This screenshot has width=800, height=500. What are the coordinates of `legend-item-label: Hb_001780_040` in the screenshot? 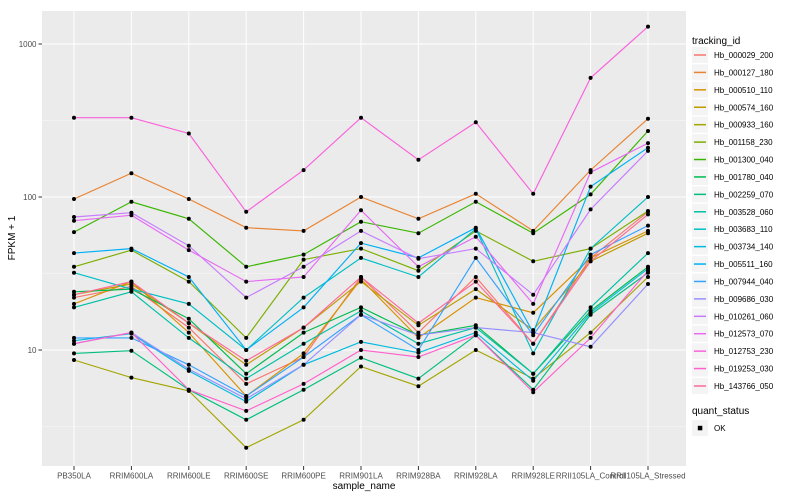 It's located at (744, 177).